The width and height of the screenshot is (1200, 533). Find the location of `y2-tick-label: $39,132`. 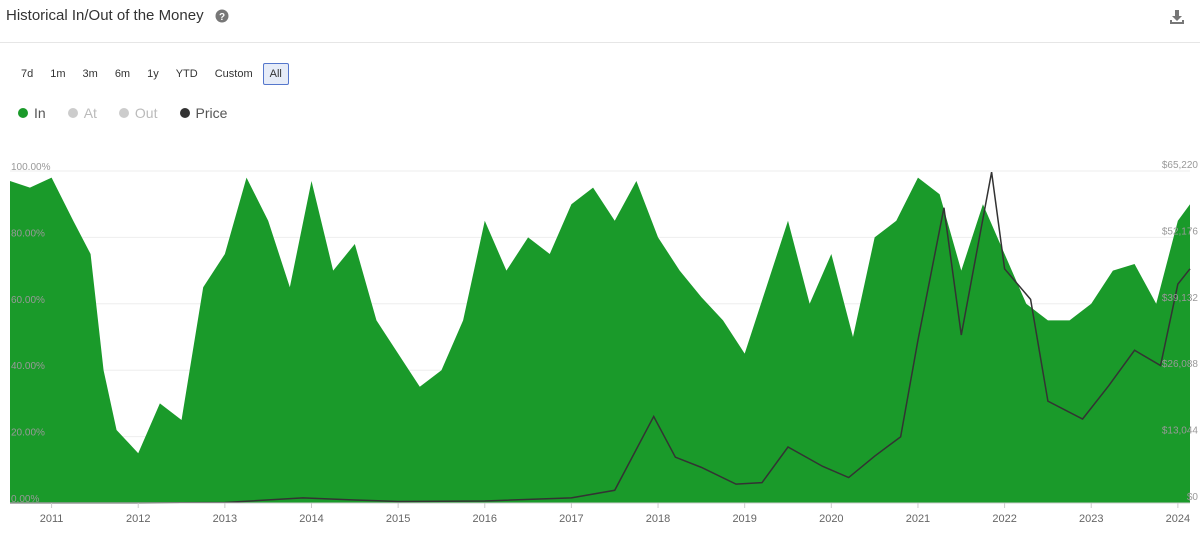

y2-tick-label: $39,132 is located at coordinates (1180, 298).